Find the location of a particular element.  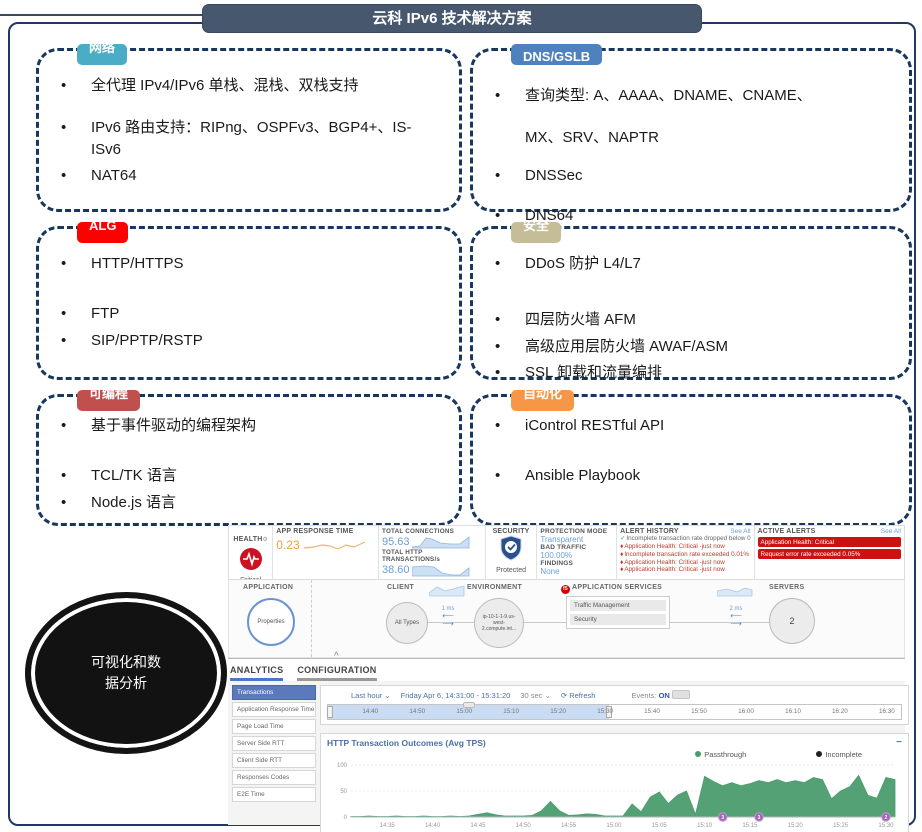

tab-configuration: CONFIGURATION is located at coordinates (337, 673).